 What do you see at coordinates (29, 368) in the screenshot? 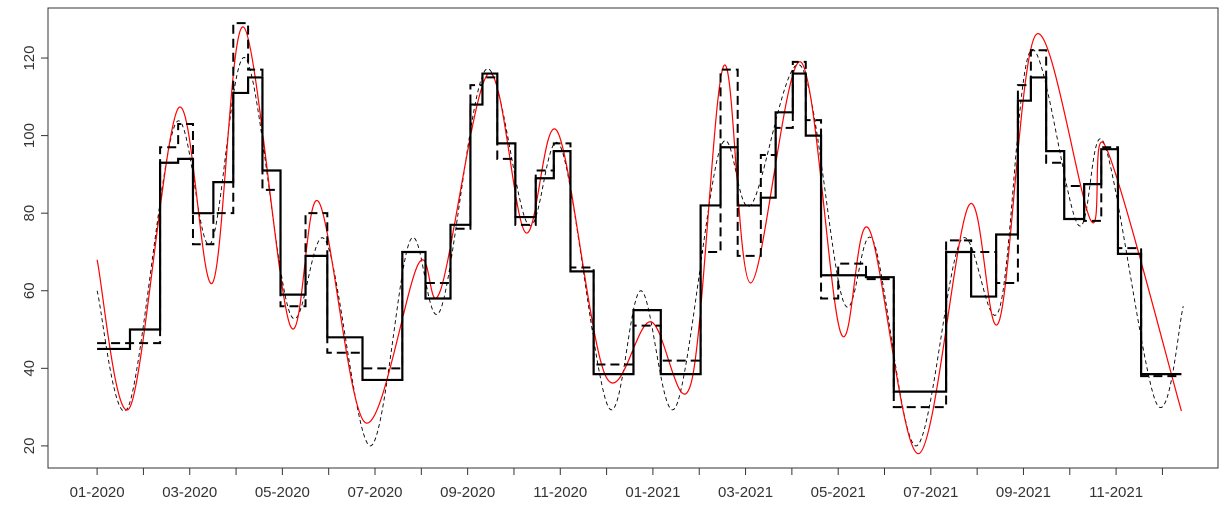
I see `y-tick-label: 40` at bounding box center [29, 368].